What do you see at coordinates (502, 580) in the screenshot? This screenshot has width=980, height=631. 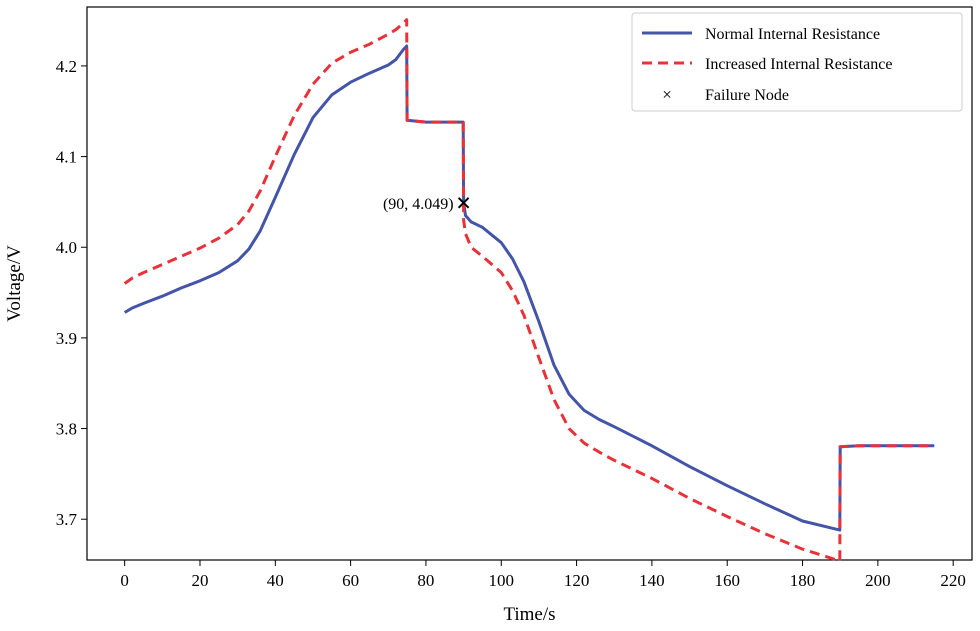 I see `x-tick-label: 100` at bounding box center [502, 580].